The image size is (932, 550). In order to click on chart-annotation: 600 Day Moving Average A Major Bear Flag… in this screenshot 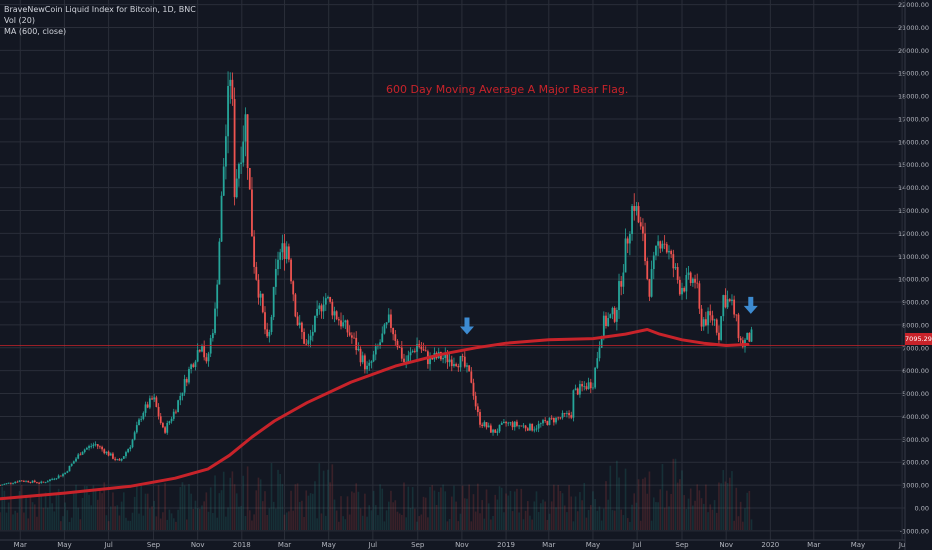, I will do `click(507, 89)`.